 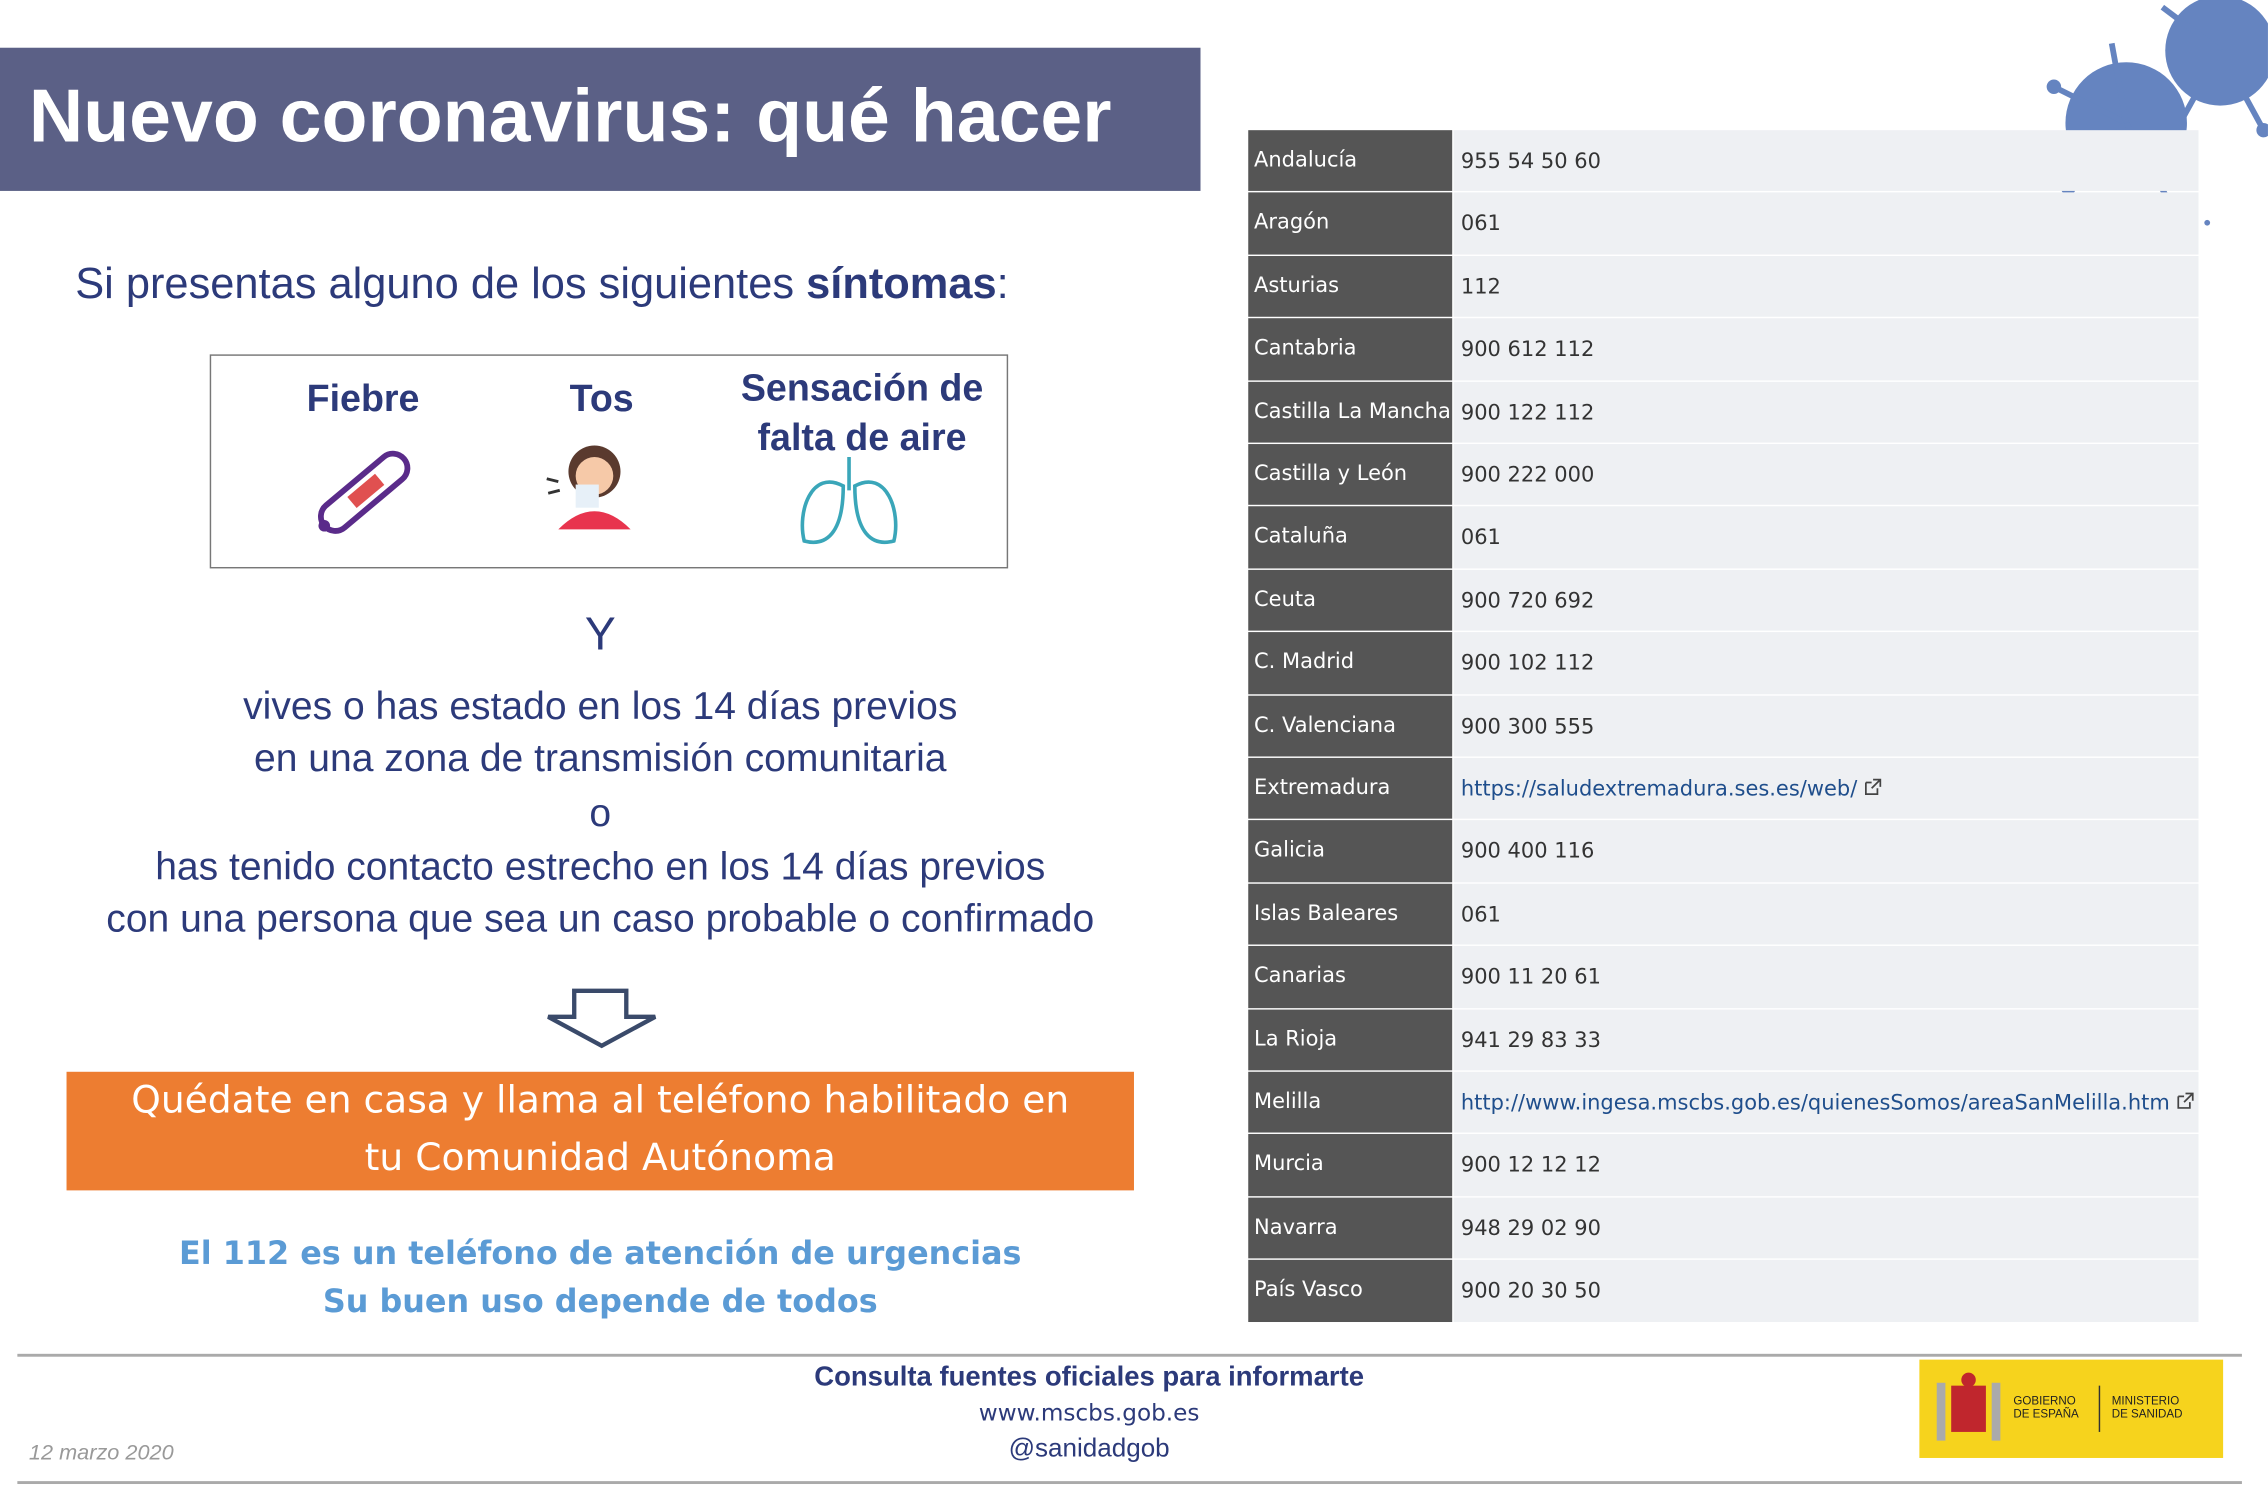 I want to click on logo-text: MINISTERIO DE SANIDAD, so click(x=2147, y=1407).